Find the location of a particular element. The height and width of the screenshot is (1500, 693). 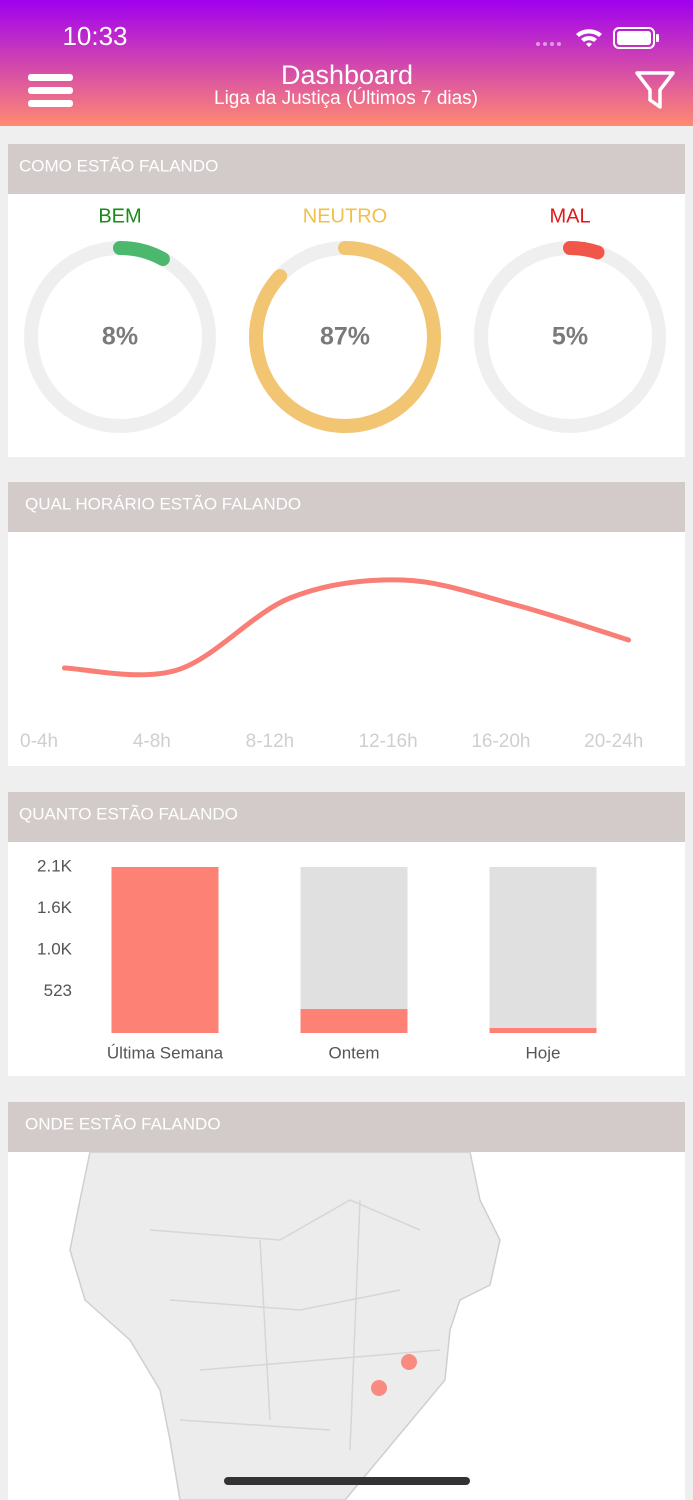

x-tick-label: Ontem is located at coordinates (353, 1052).